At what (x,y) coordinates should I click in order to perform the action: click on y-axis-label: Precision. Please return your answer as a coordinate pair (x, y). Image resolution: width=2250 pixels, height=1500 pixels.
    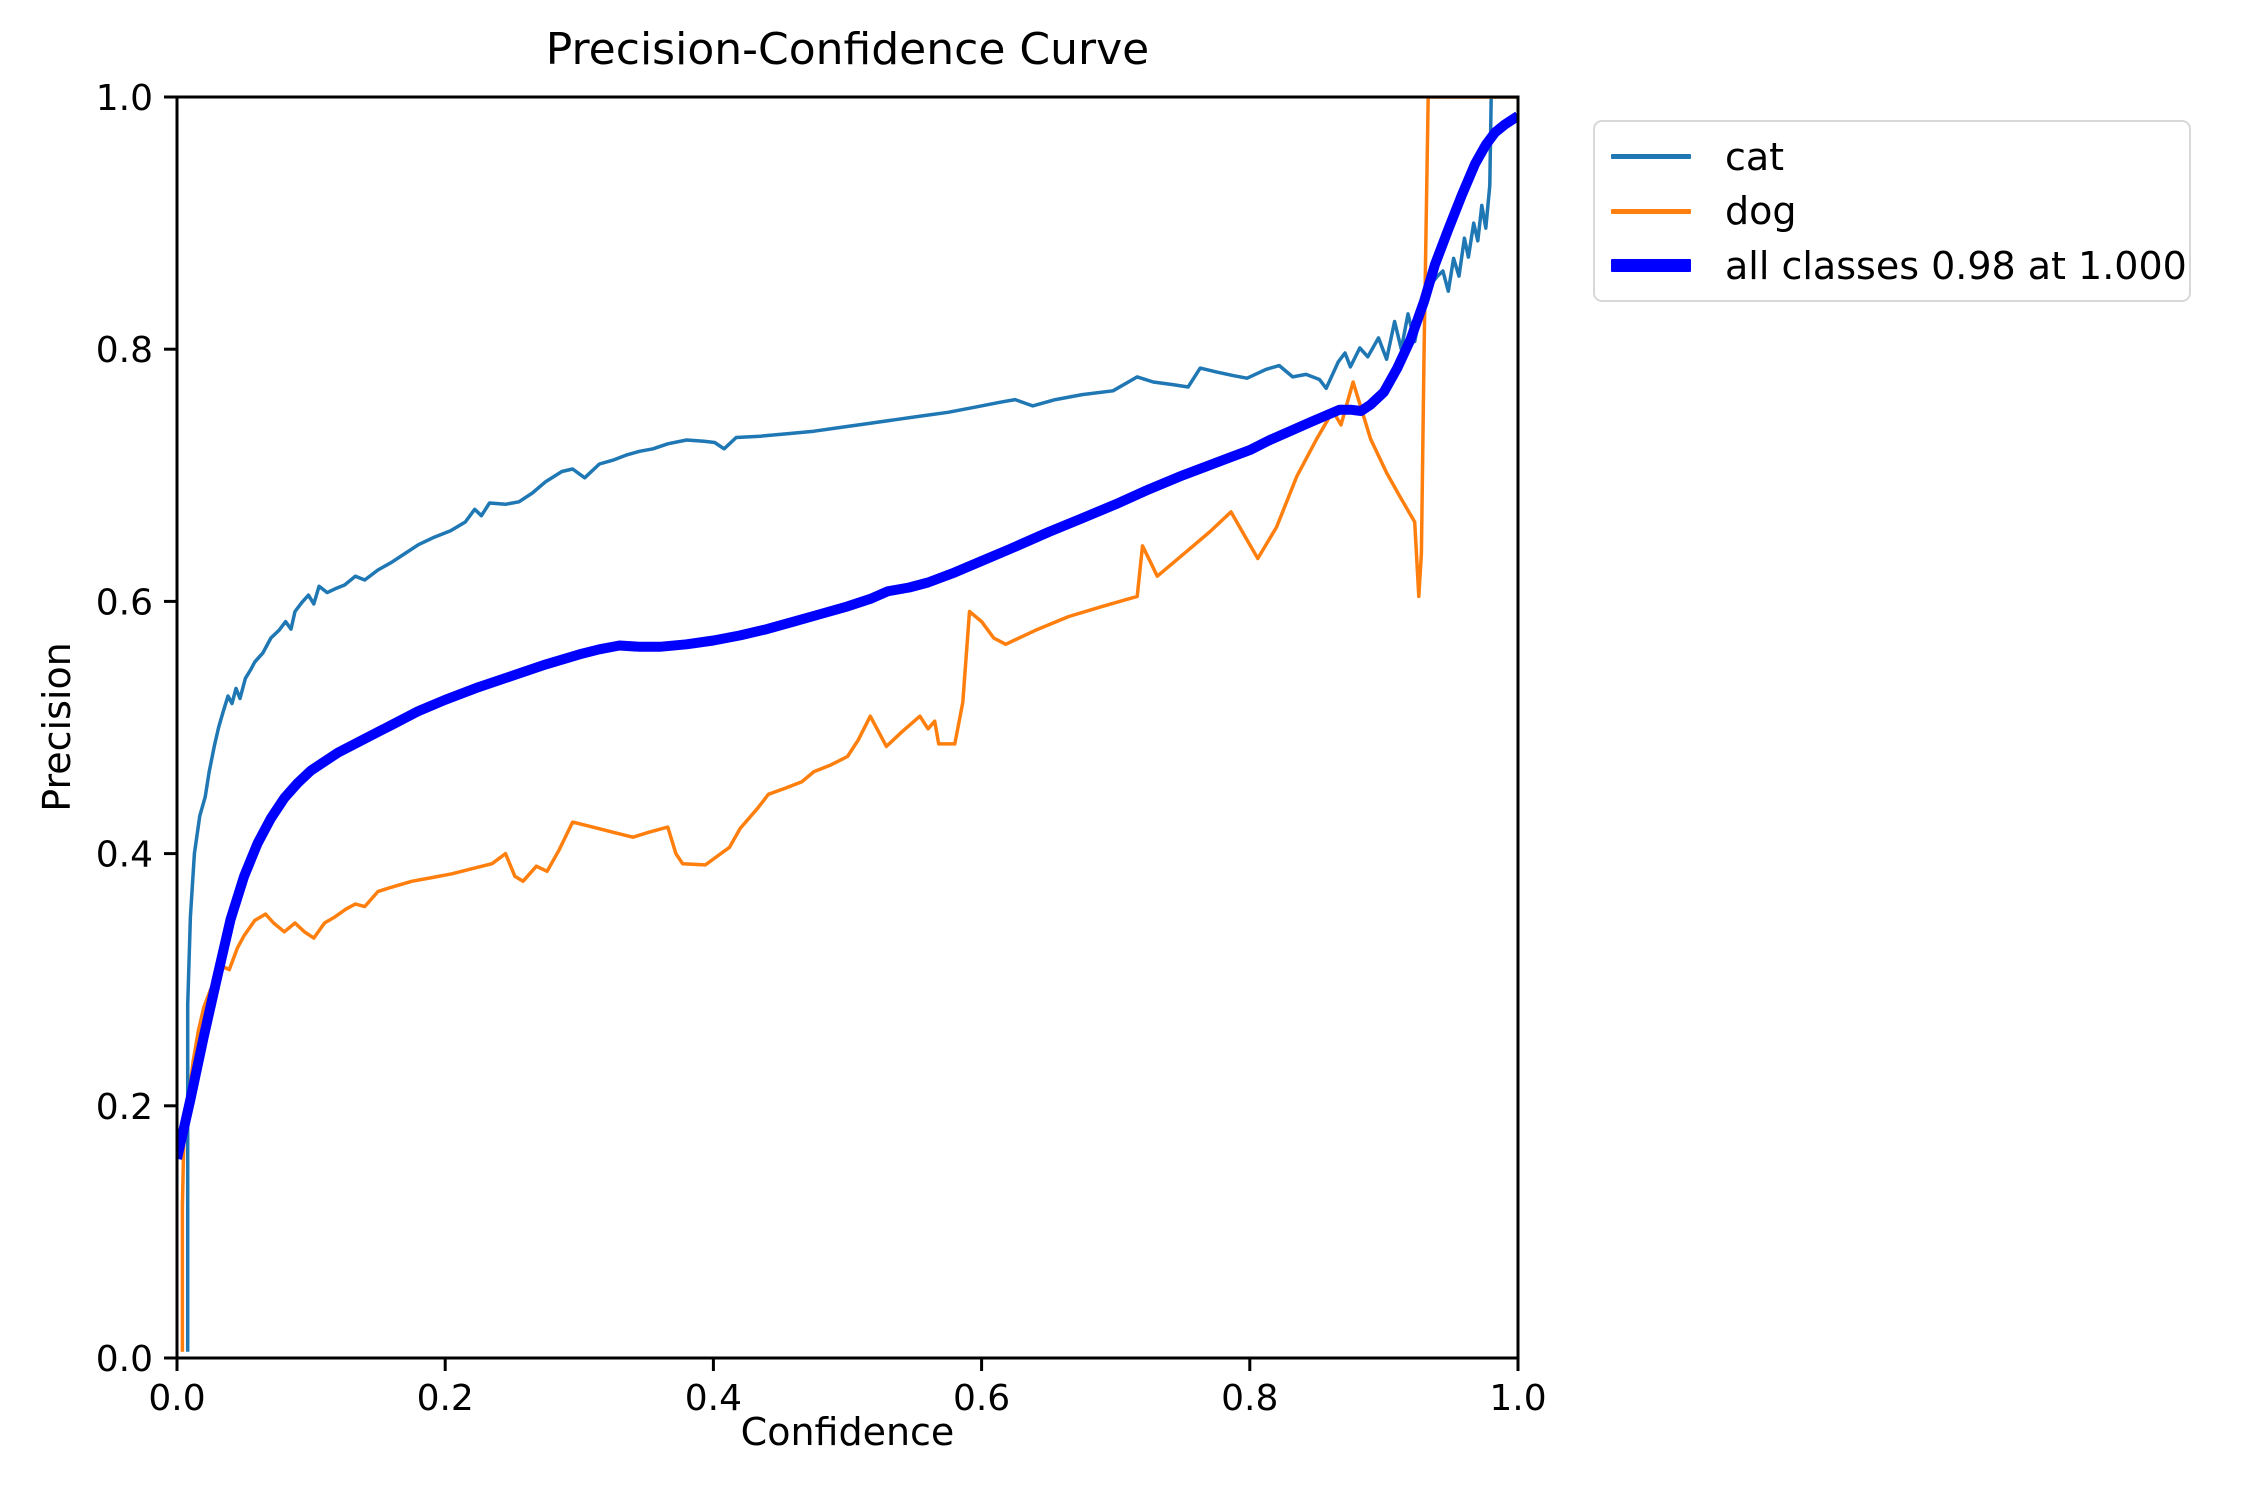
    Looking at the image, I should click on (57, 727).